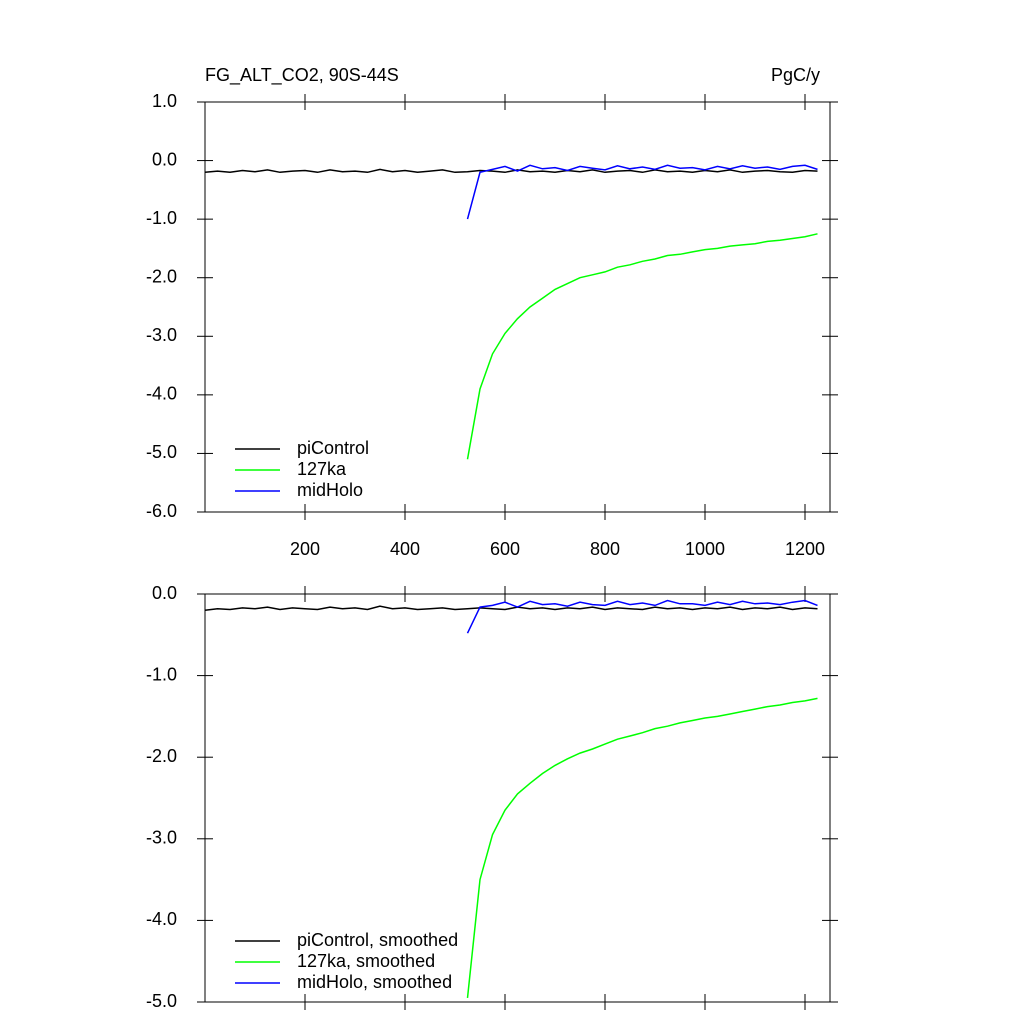 This screenshot has width=1024, height=1024. I want to click on y-tick-label: 1.0, so click(164, 101).